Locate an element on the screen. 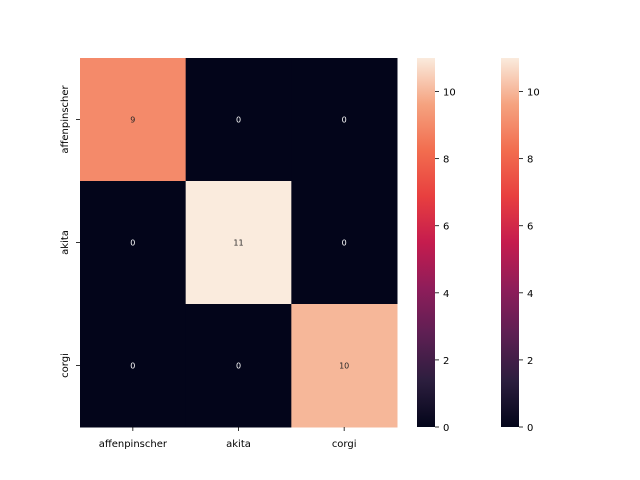 The width and height of the screenshot is (640, 480). x-tick-label: affenpinscher is located at coordinates (133, 444).